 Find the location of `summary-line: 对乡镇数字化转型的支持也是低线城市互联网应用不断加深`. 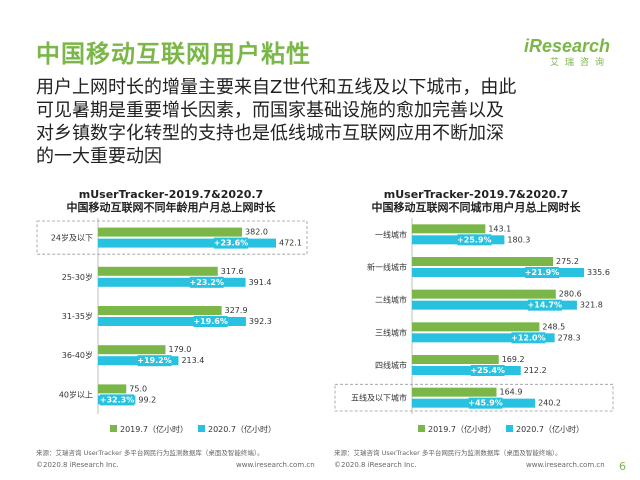

summary-line: 对乡镇数字化转型的支持也是低线城市互联网应用不断加深 is located at coordinates (270, 133).